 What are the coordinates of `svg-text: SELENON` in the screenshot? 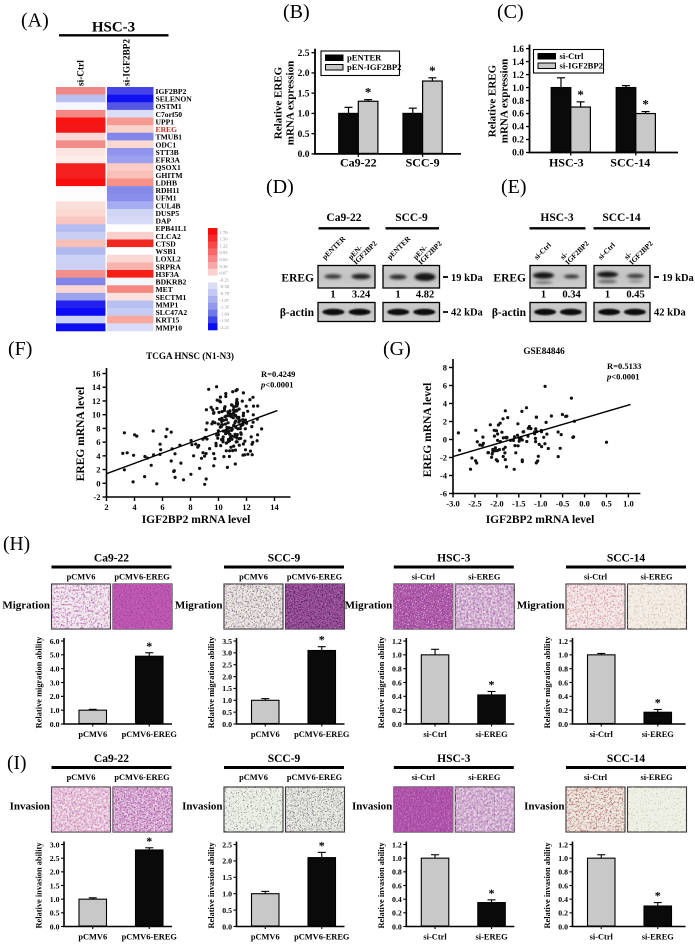 It's located at (174, 99).